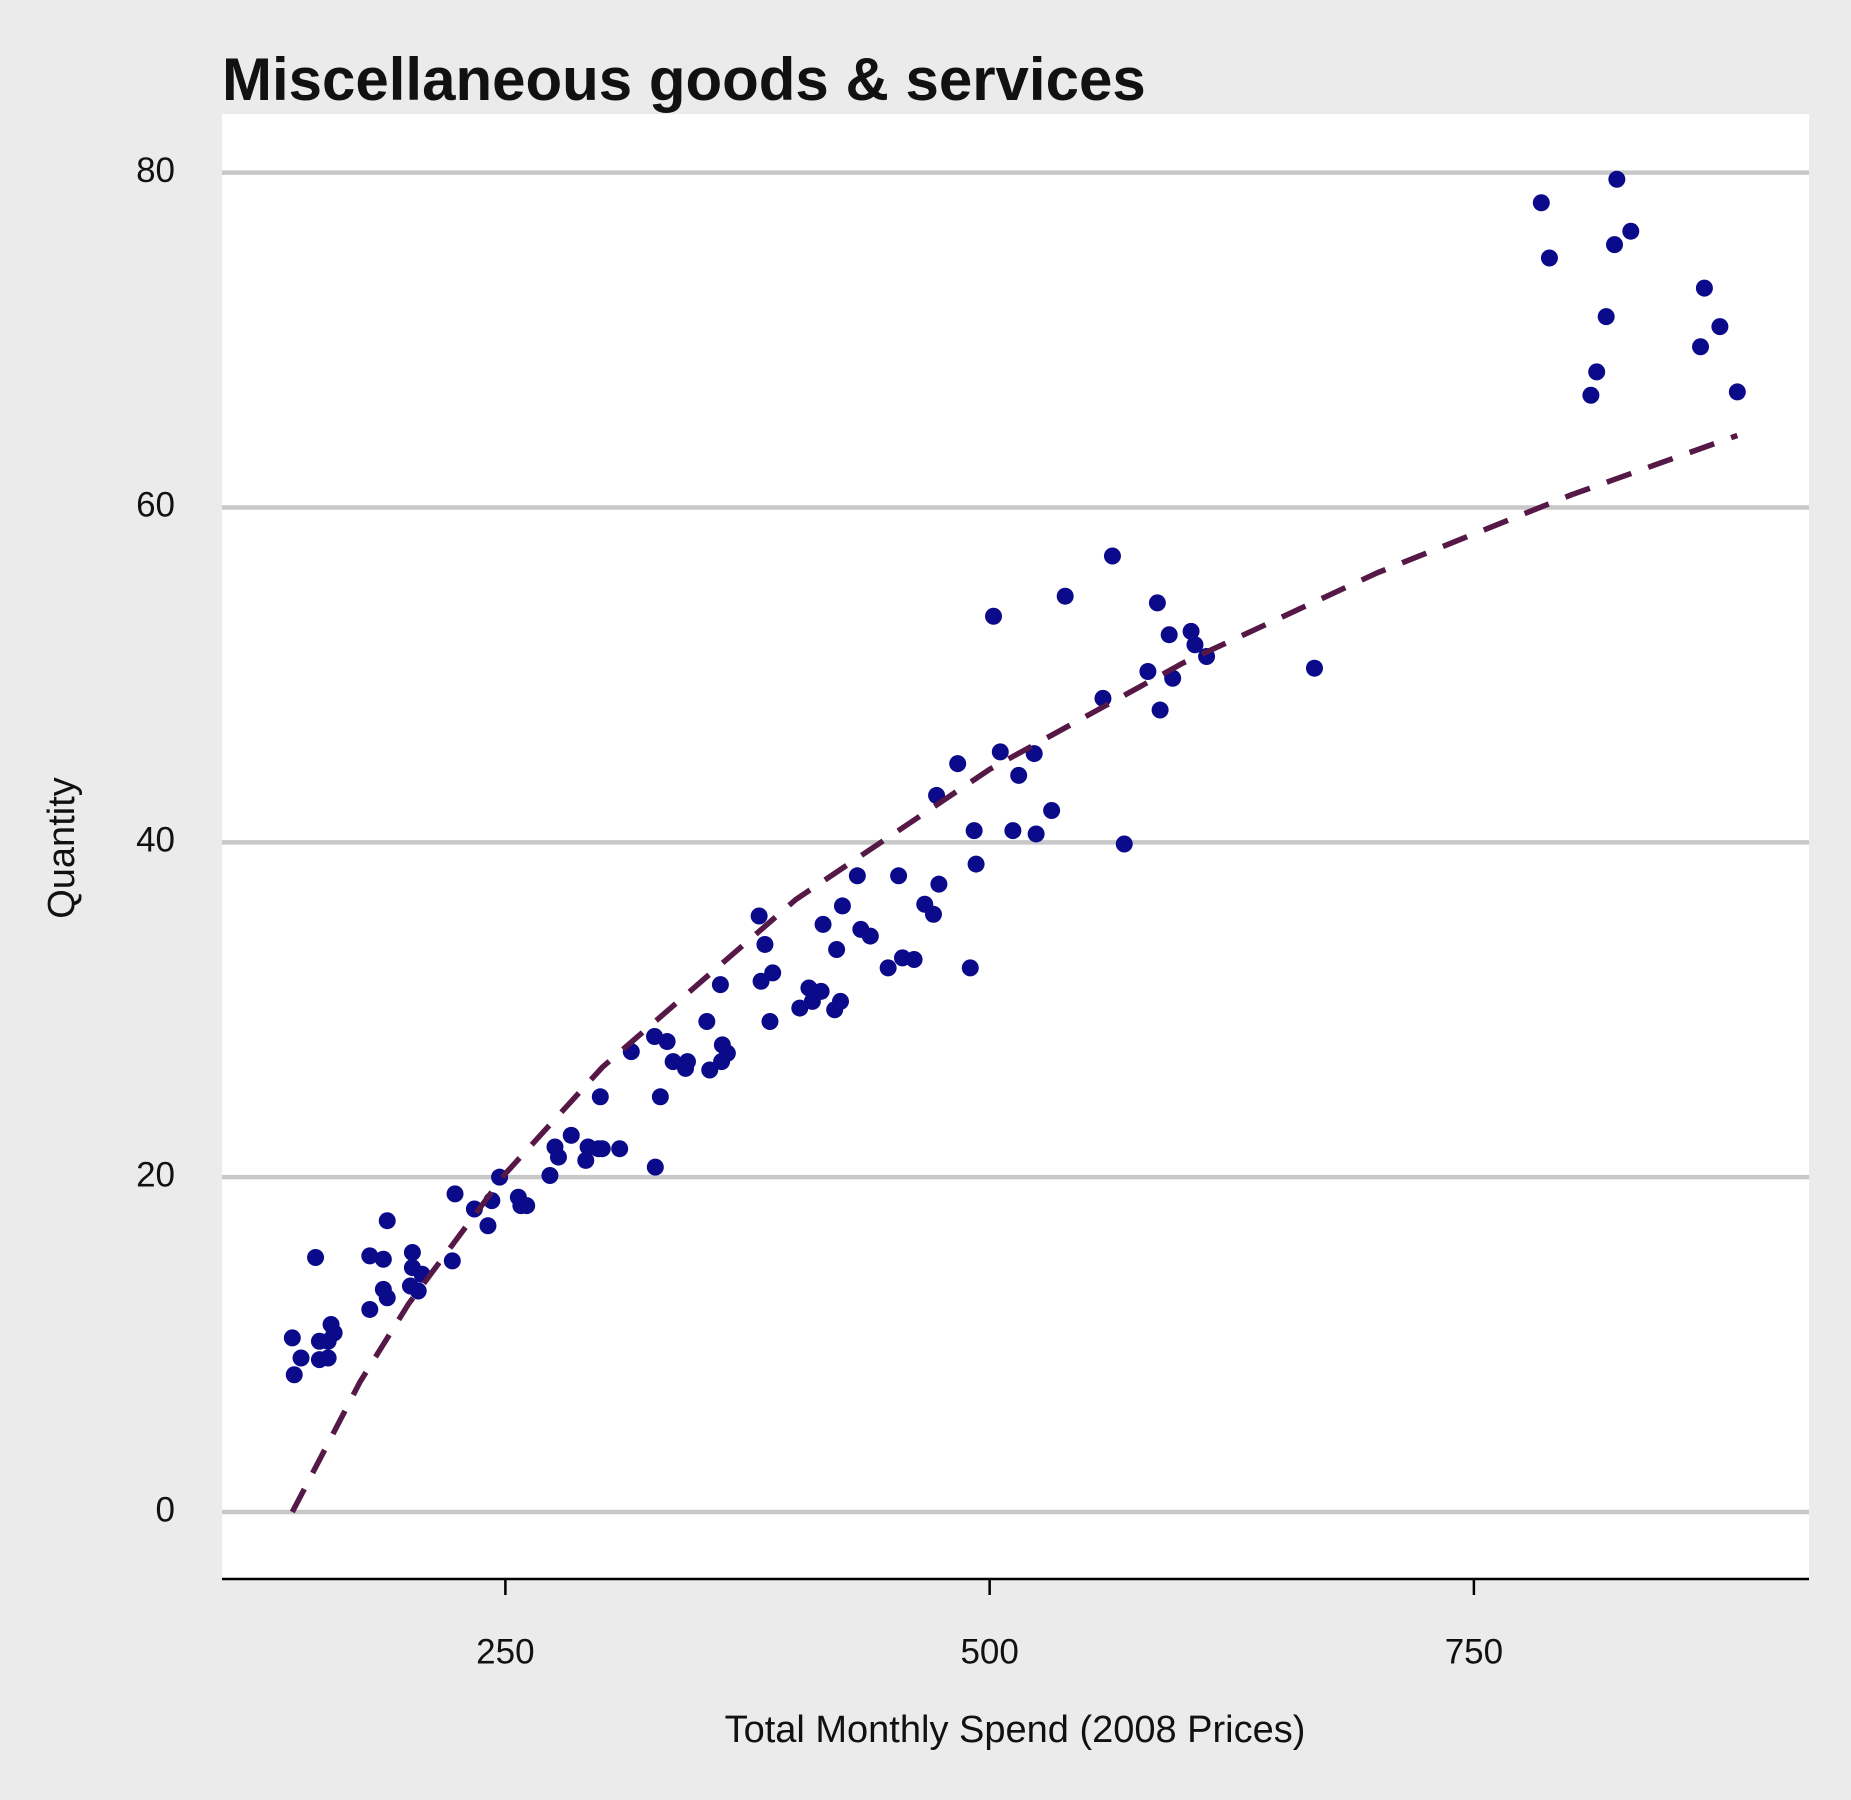  What do you see at coordinates (165, 1509) in the screenshot?
I see `y-tick-label: 0` at bounding box center [165, 1509].